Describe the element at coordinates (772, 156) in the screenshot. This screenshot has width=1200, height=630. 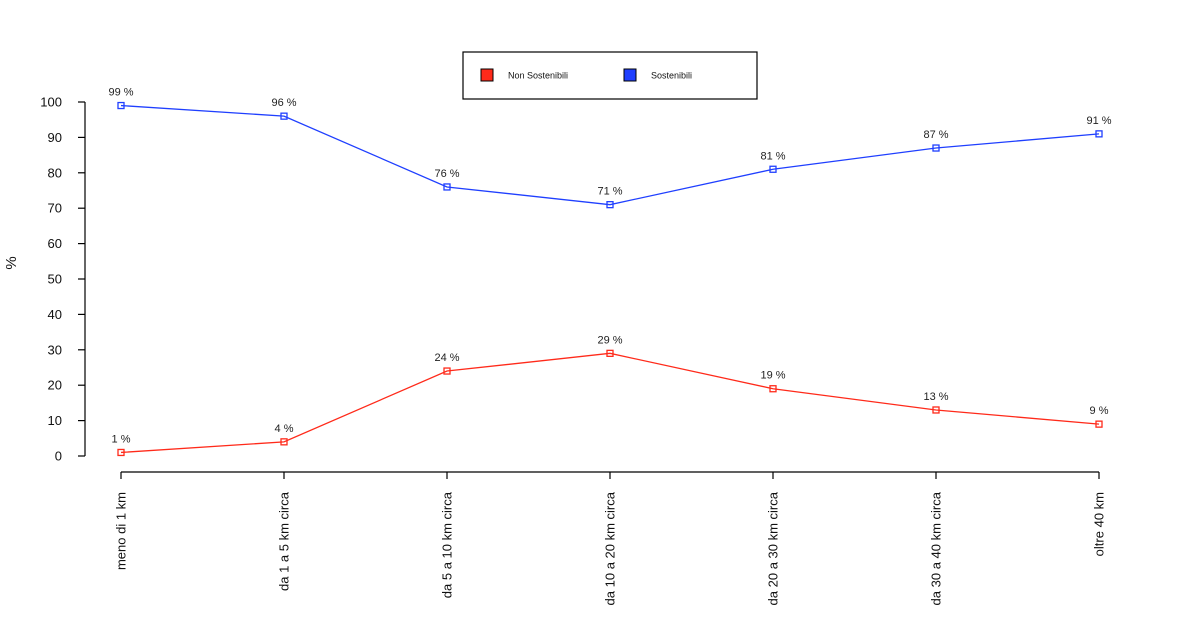
I see `data-label: 81 %` at that location.